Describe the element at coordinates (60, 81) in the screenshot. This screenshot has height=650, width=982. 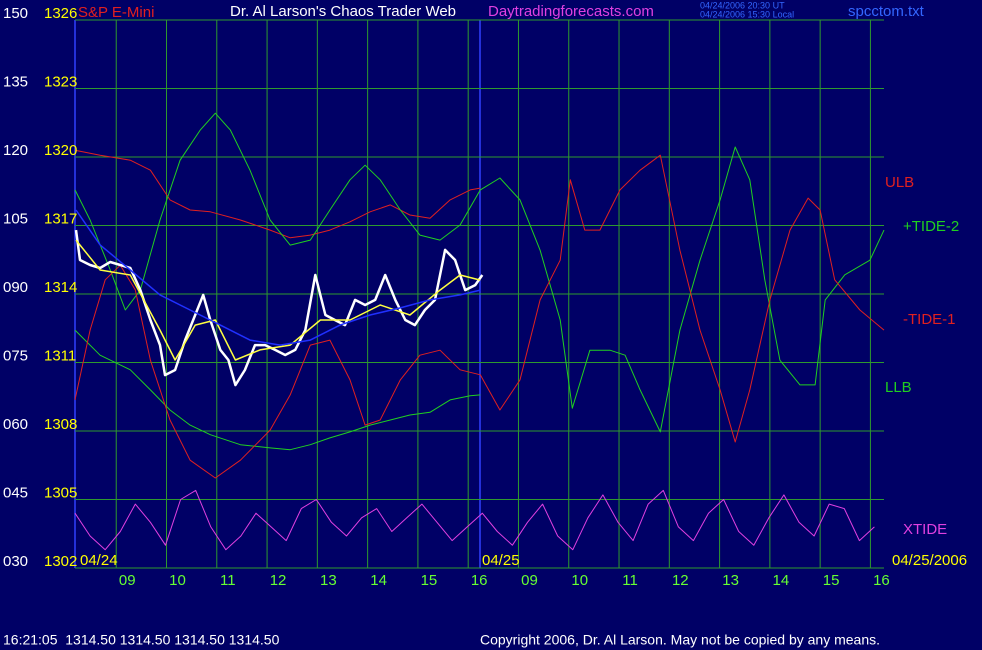
I see `y2-tick-label: 1323` at that location.